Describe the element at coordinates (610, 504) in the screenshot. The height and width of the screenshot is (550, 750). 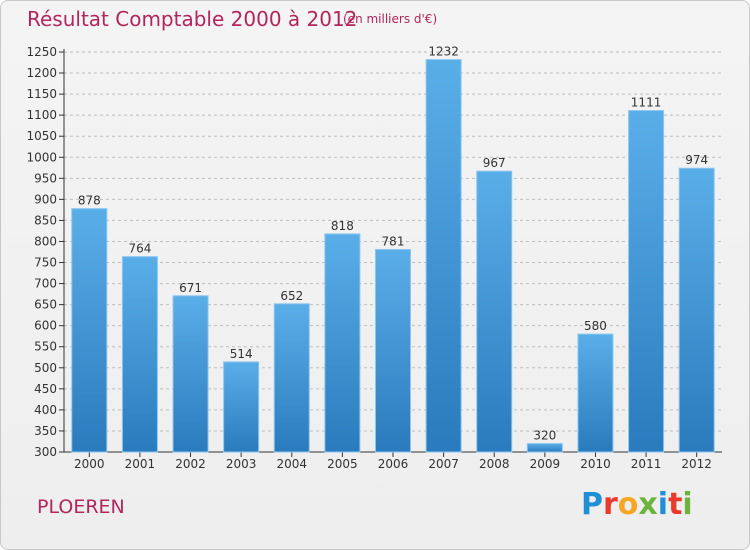
I see `logo-letter: r` at that location.